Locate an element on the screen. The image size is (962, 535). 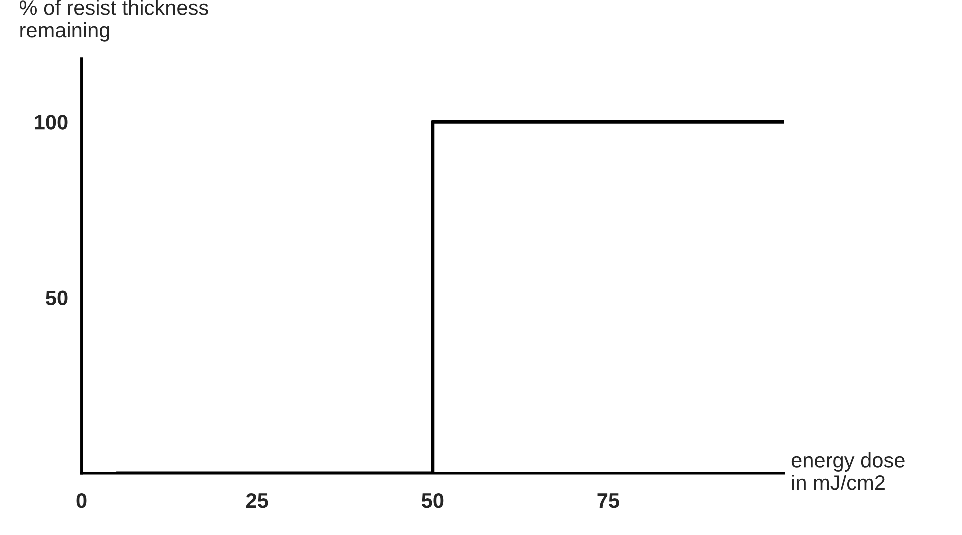
x-tick-label: 0 is located at coordinates (81, 500).